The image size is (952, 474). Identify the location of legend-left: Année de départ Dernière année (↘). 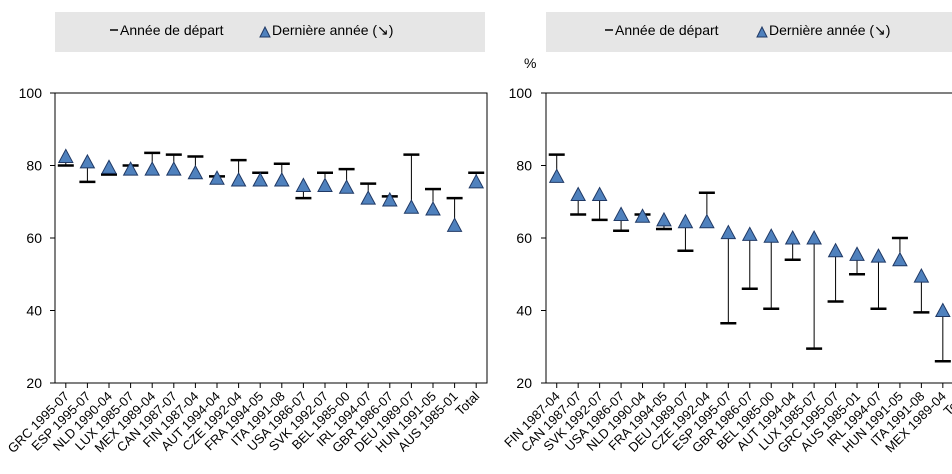
(270, 32).